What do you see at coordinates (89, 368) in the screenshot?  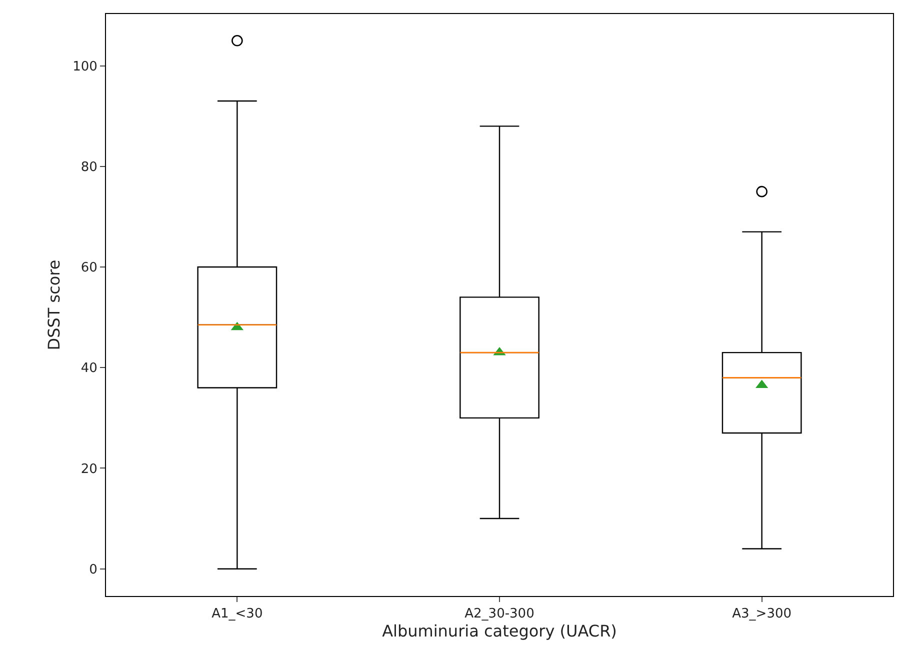 I see `y-tick-label: 40` at bounding box center [89, 368].